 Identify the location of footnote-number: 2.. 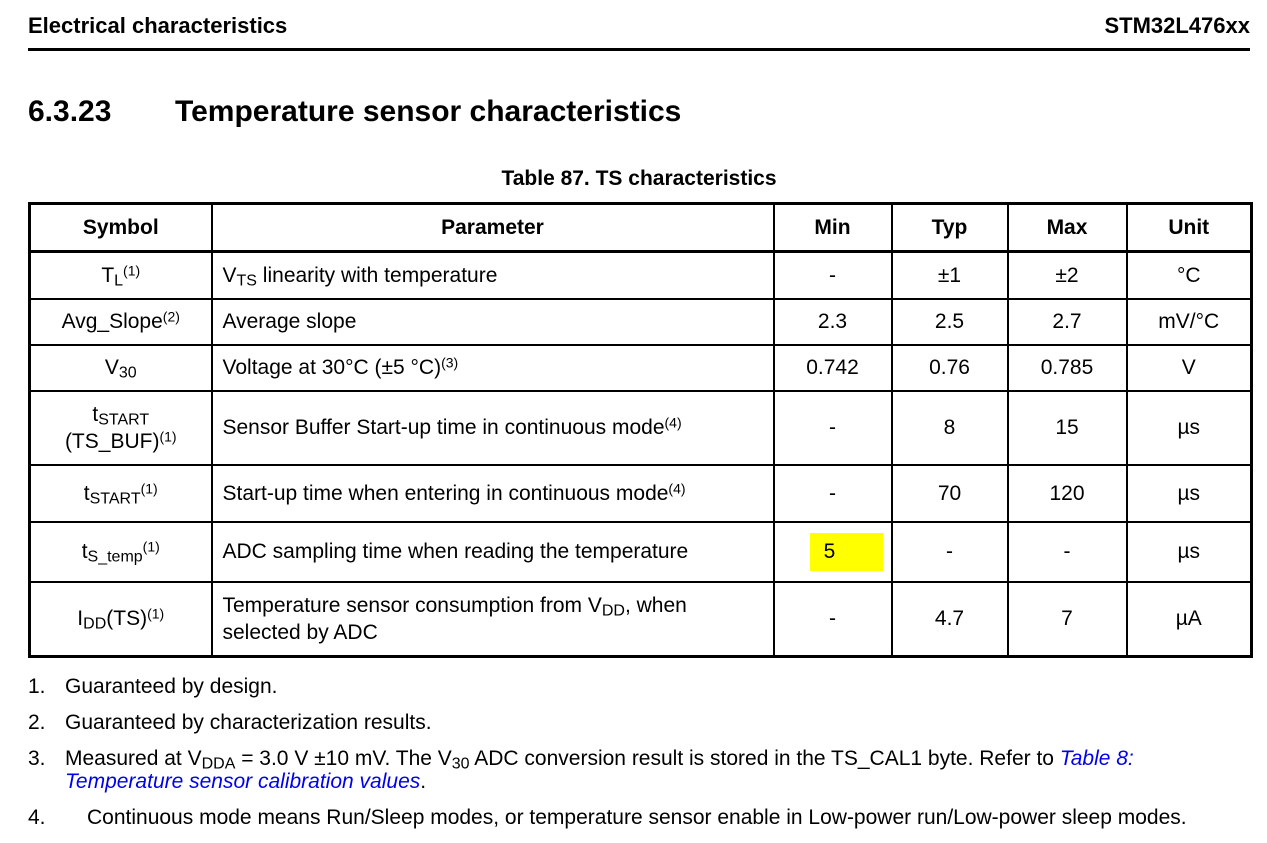
(37, 722).